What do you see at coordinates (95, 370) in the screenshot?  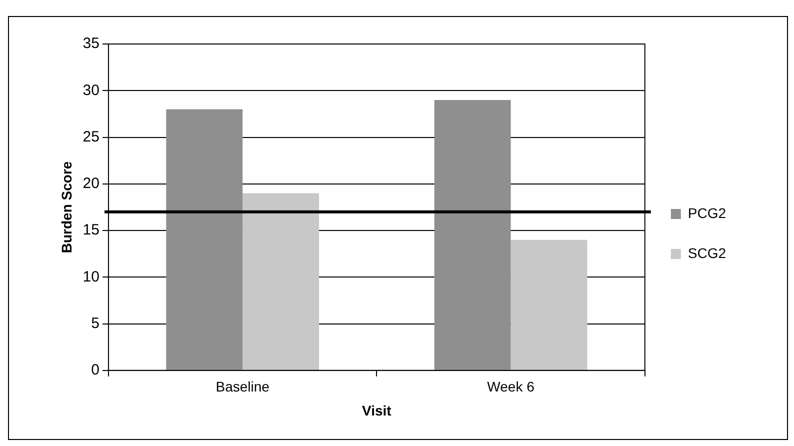 I see `y-tick-label: 0` at bounding box center [95, 370].